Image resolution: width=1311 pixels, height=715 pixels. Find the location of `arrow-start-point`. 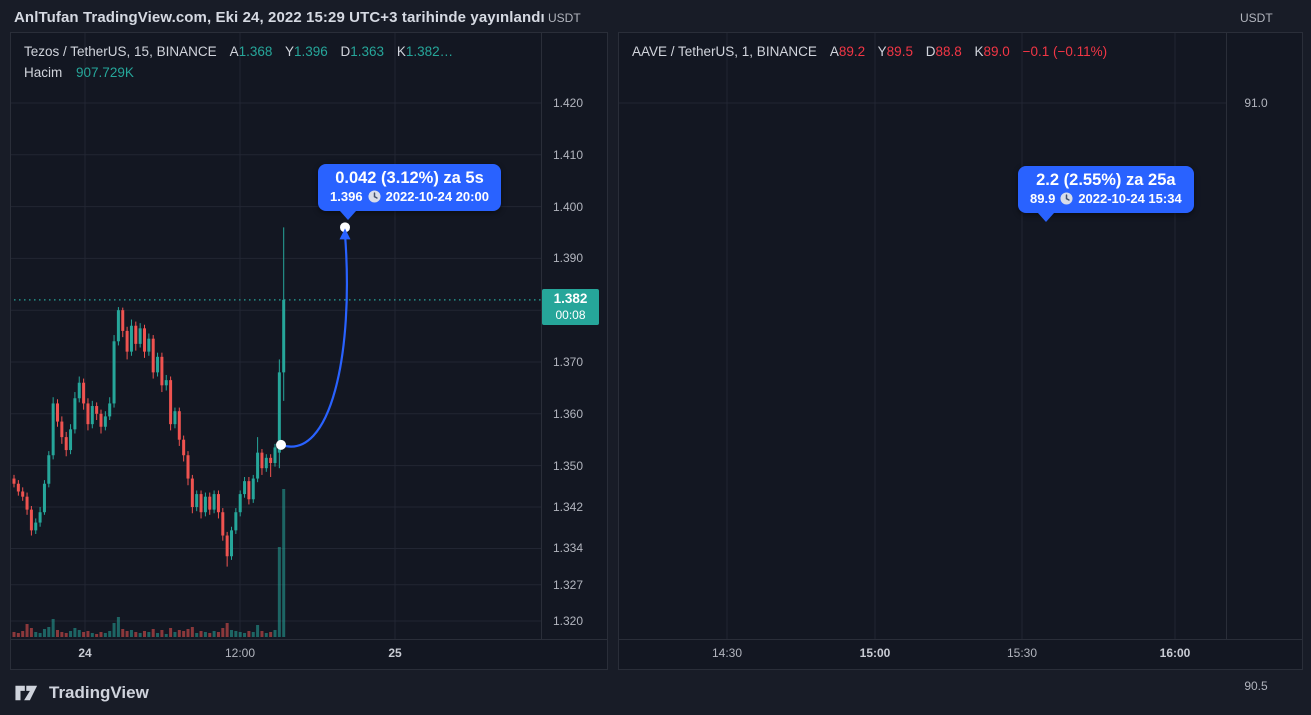

arrow-start-point is located at coordinates (281, 444).